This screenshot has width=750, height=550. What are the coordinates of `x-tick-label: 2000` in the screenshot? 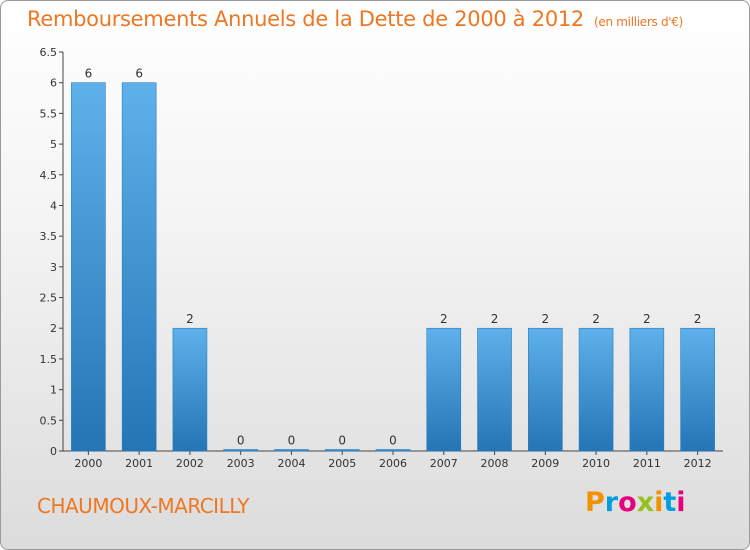 It's located at (88, 463).